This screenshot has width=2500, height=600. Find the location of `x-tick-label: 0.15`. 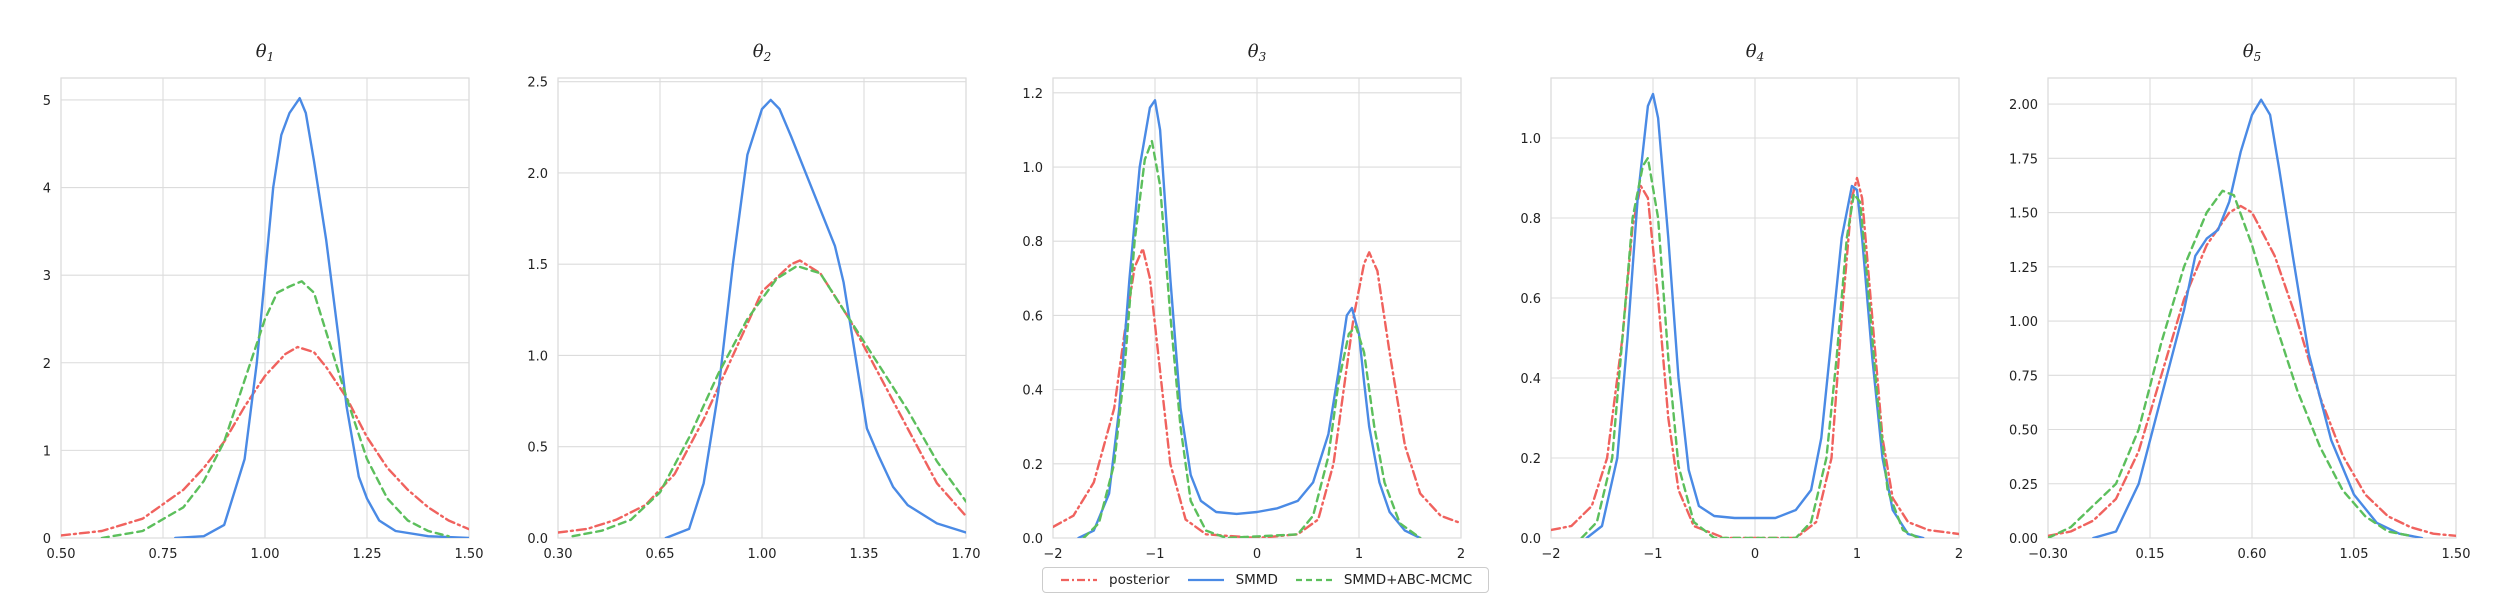

x-tick-label: 0.15 is located at coordinates (2150, 554).